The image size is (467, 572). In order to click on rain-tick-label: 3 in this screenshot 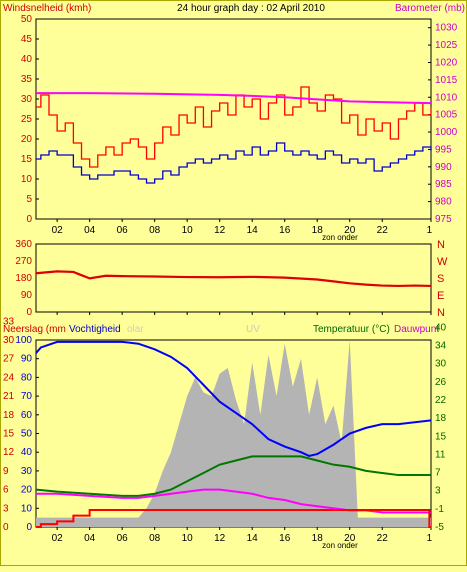, I will do `click(6, 508)`.